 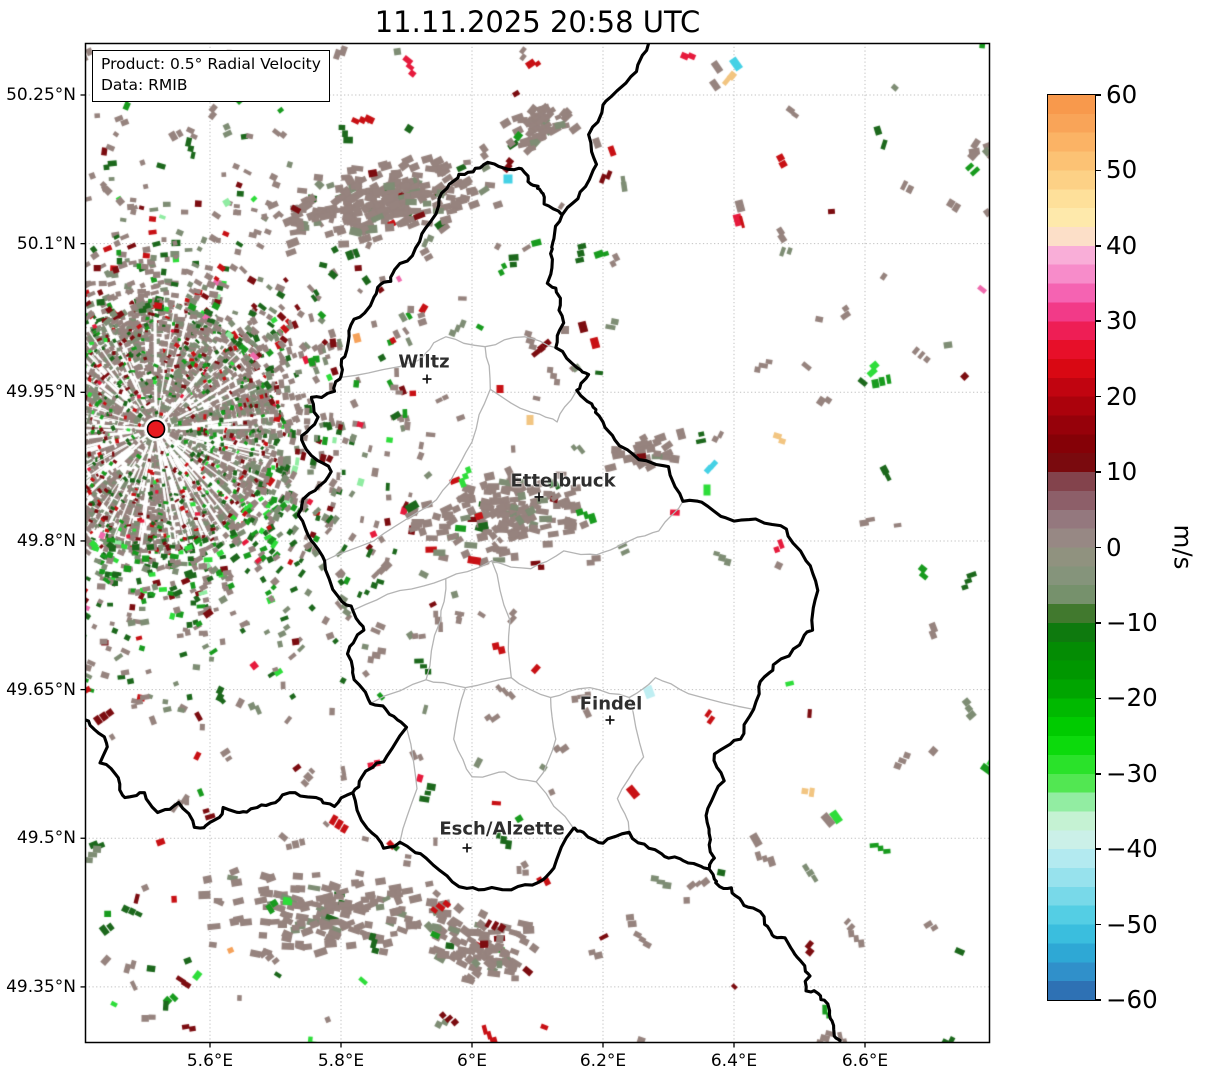 I want to click on colorbar-tick-label: 10, so click(x=1122, y=471).